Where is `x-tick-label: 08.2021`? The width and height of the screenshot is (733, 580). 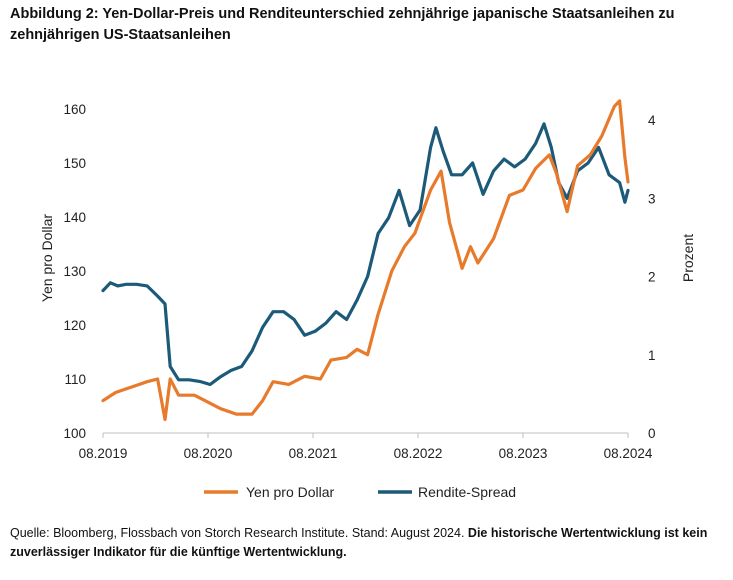
x-tick-label: 08.2021 is located at coordinates (313, 453).